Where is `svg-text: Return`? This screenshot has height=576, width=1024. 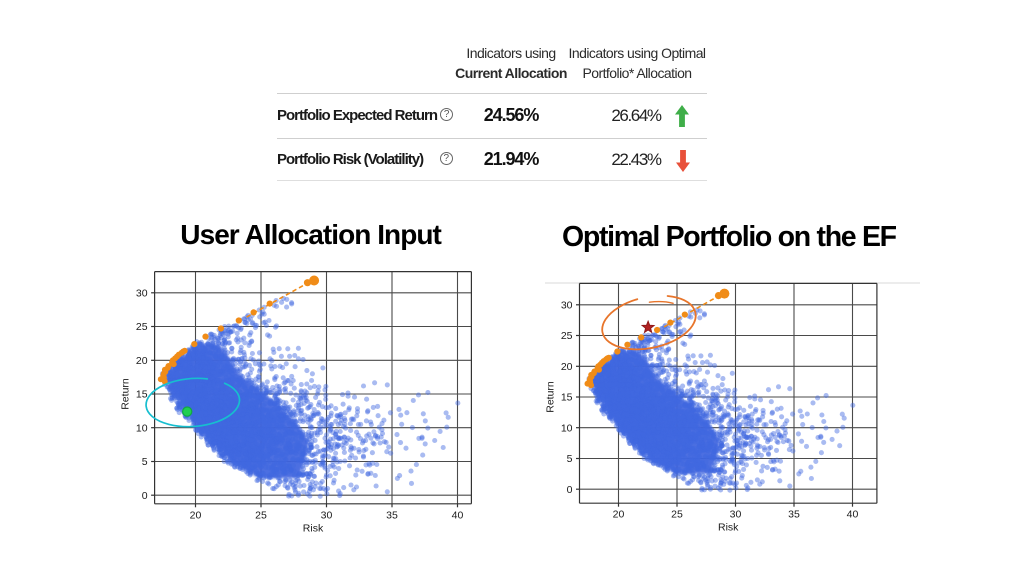
svg-text: Return is located at coordinates (126, 394).